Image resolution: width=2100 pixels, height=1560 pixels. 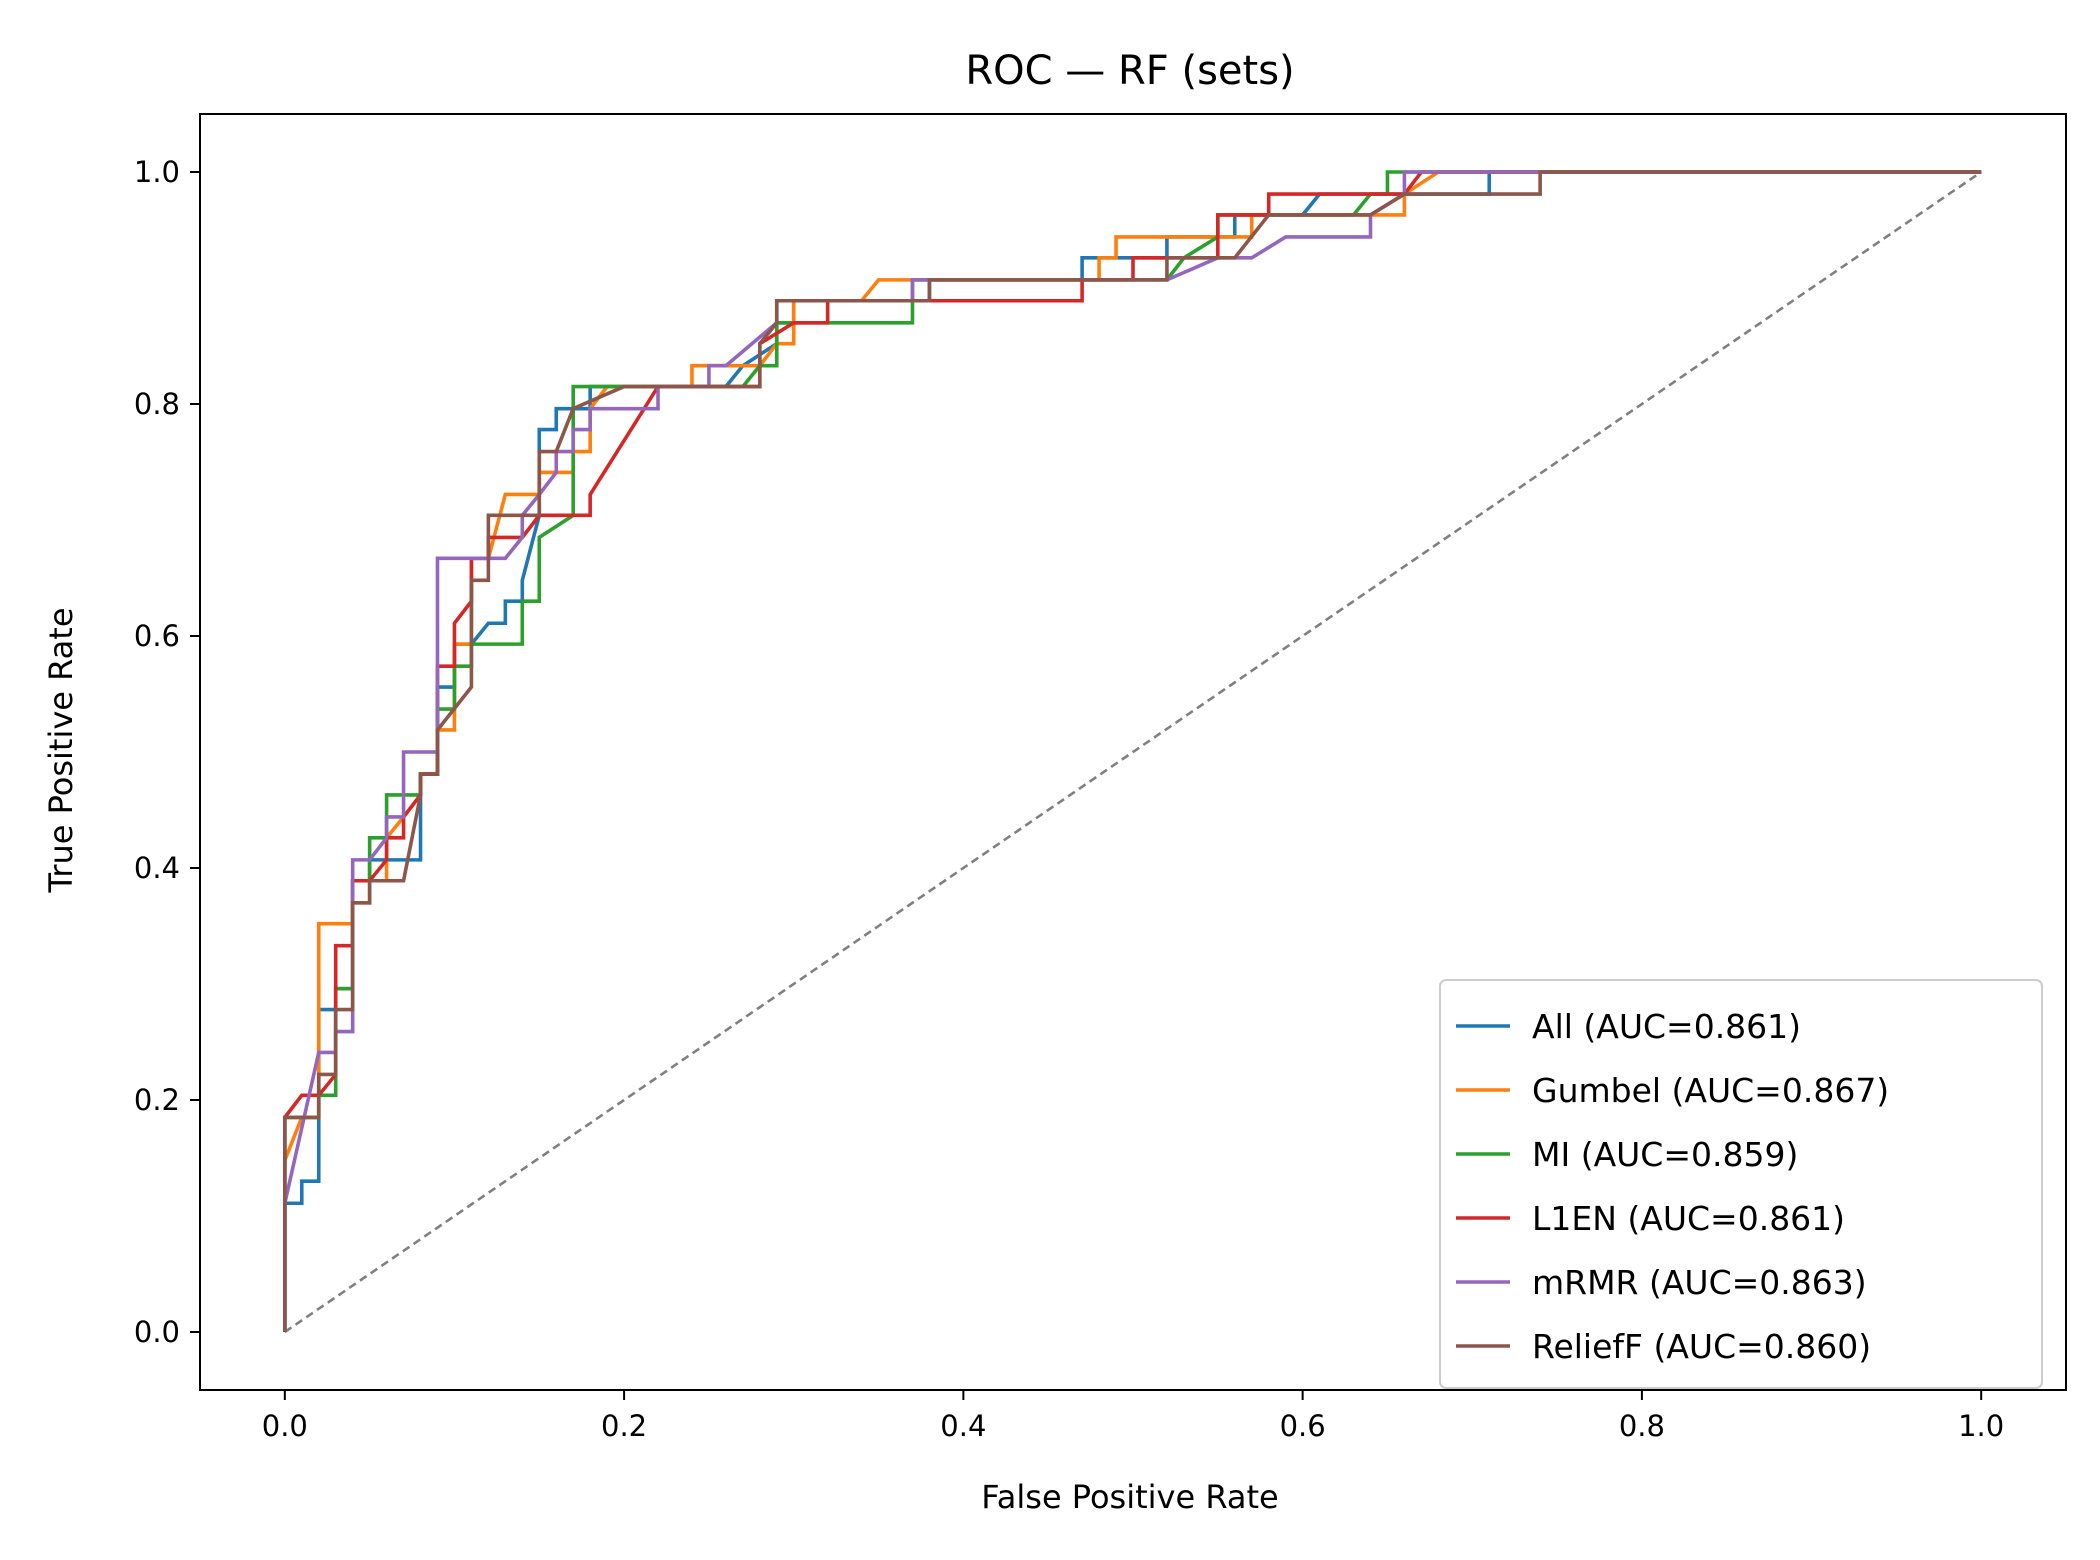 I want to click on x-tick-label: 0.4, so click(x=963, y=1426).